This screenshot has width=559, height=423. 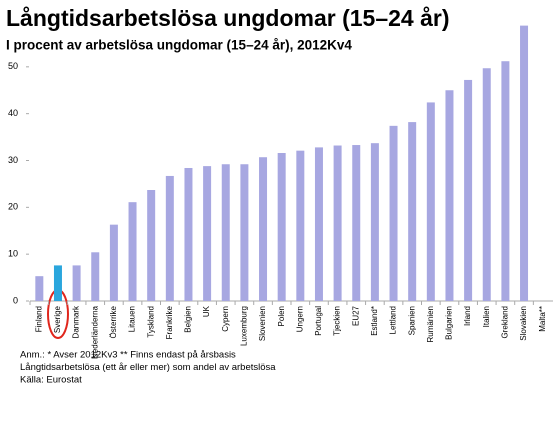 I want to click on x-tick-label: Polen, so click(x=281, y=316).